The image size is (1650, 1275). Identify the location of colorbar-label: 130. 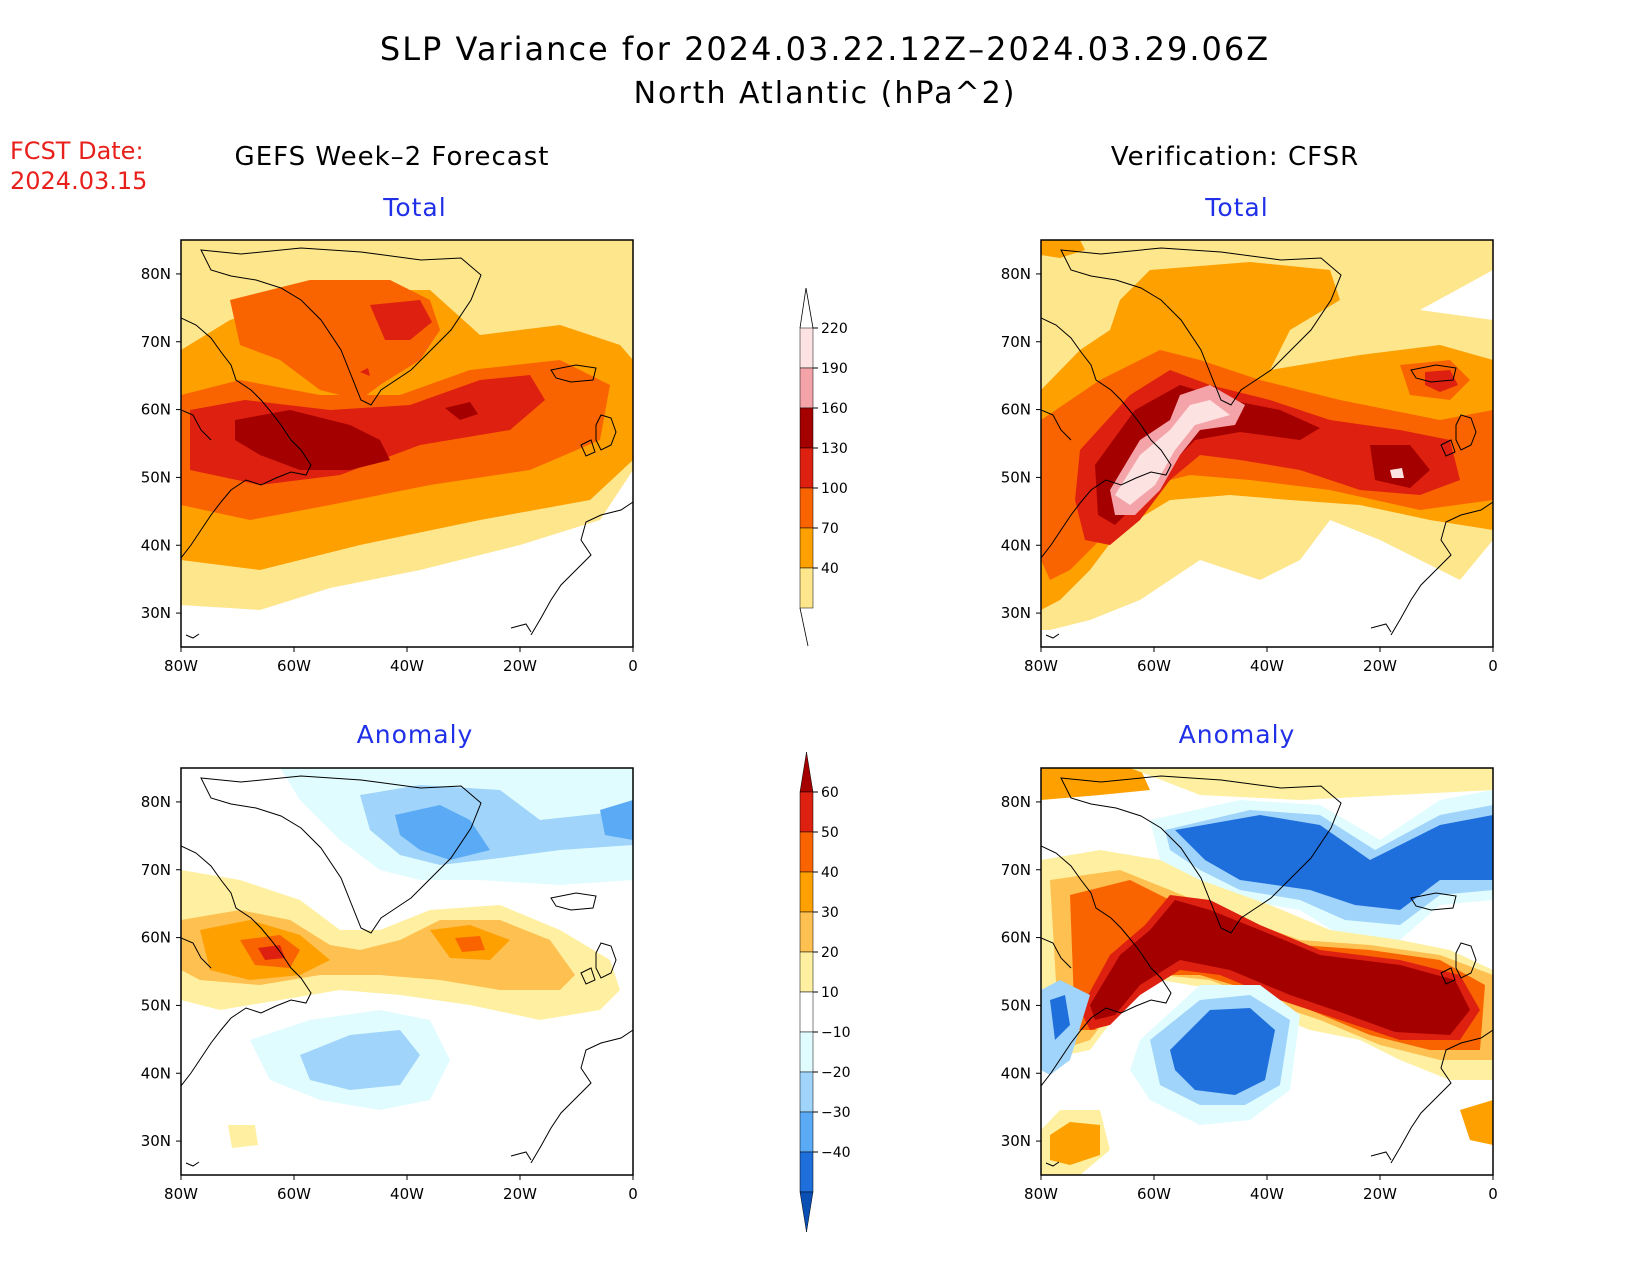
(834, 449).